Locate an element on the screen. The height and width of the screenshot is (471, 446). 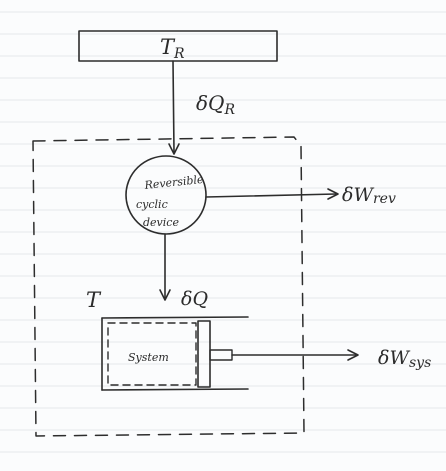
heat-sys-label: δQ is located at coordinates (194, 299).